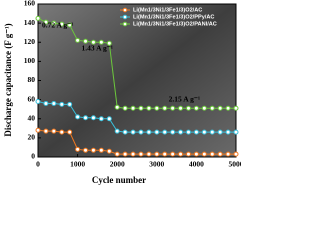  I want to click on x-tick-label: 0, so click(38, 164).